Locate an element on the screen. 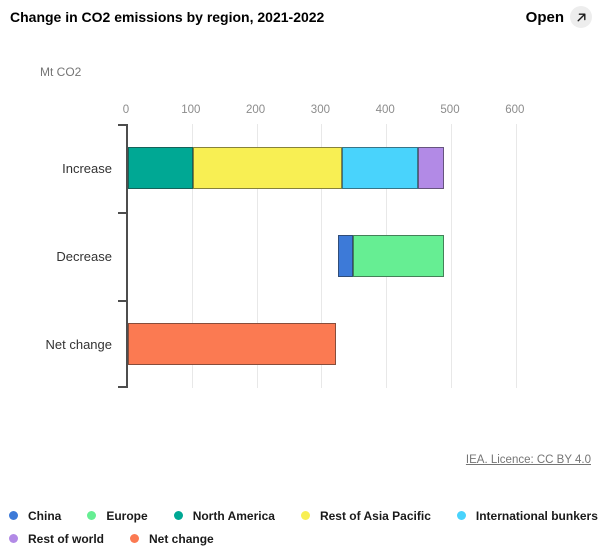 The height and width of the screenshot is (550, 604). legend-item-china: China is located at coordinates (35, 516).